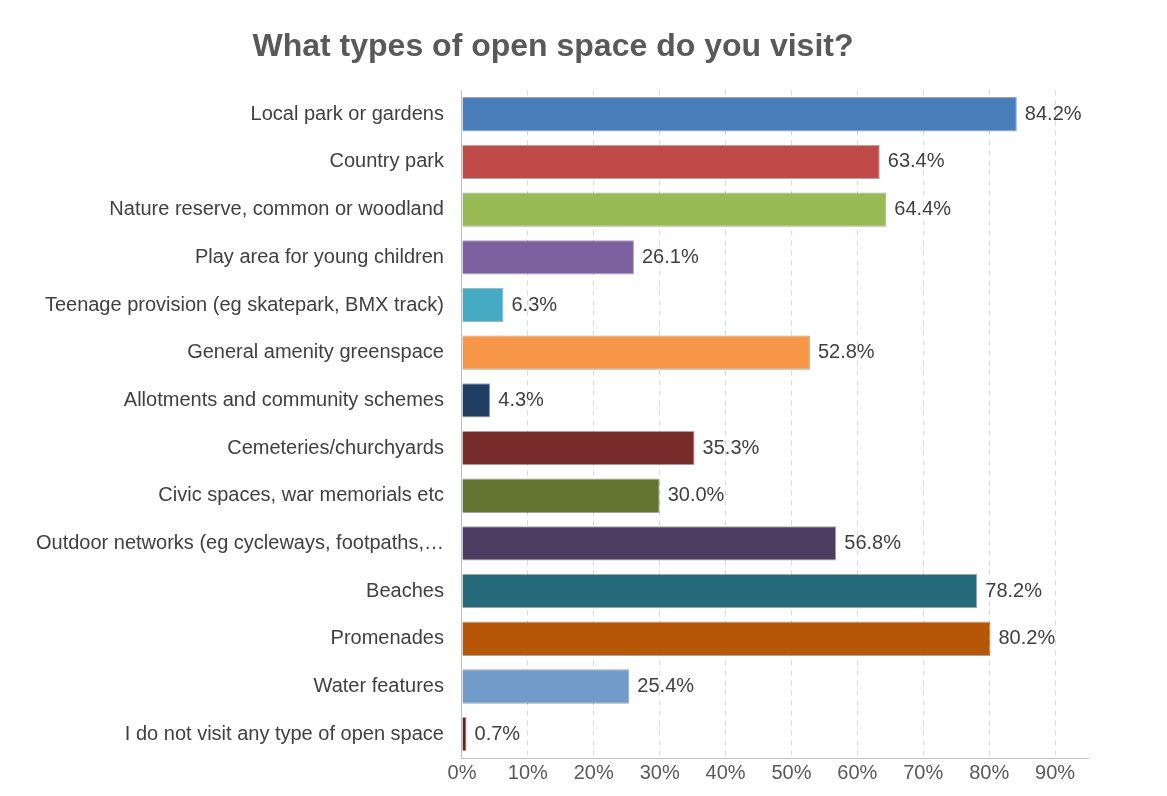  What do you see at coordinates (387, 637) in the screenshot?
I see `y-tick-label: Promenades` at bounding box center [387, 637].